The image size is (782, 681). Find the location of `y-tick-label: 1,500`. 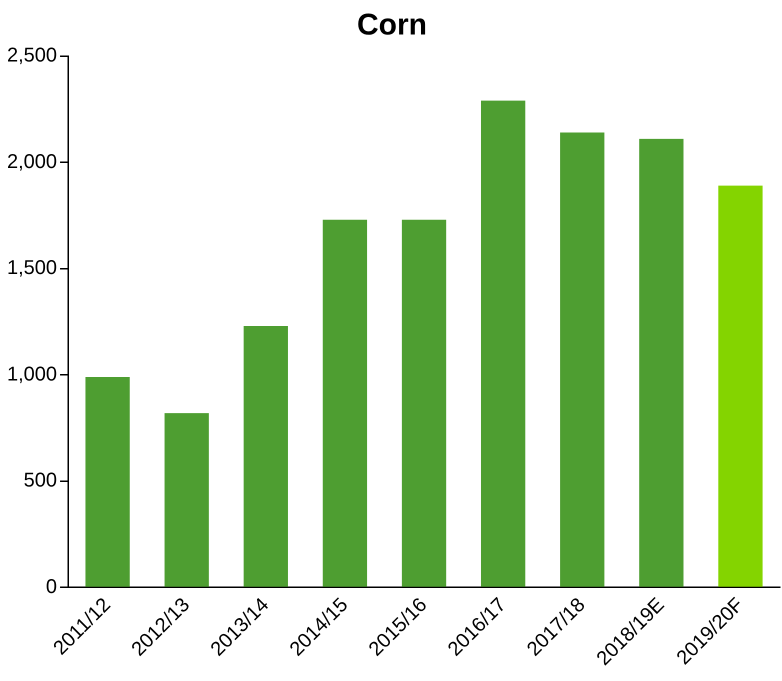

y-tick-label: 1,500 is located at coordinates (32, 268).